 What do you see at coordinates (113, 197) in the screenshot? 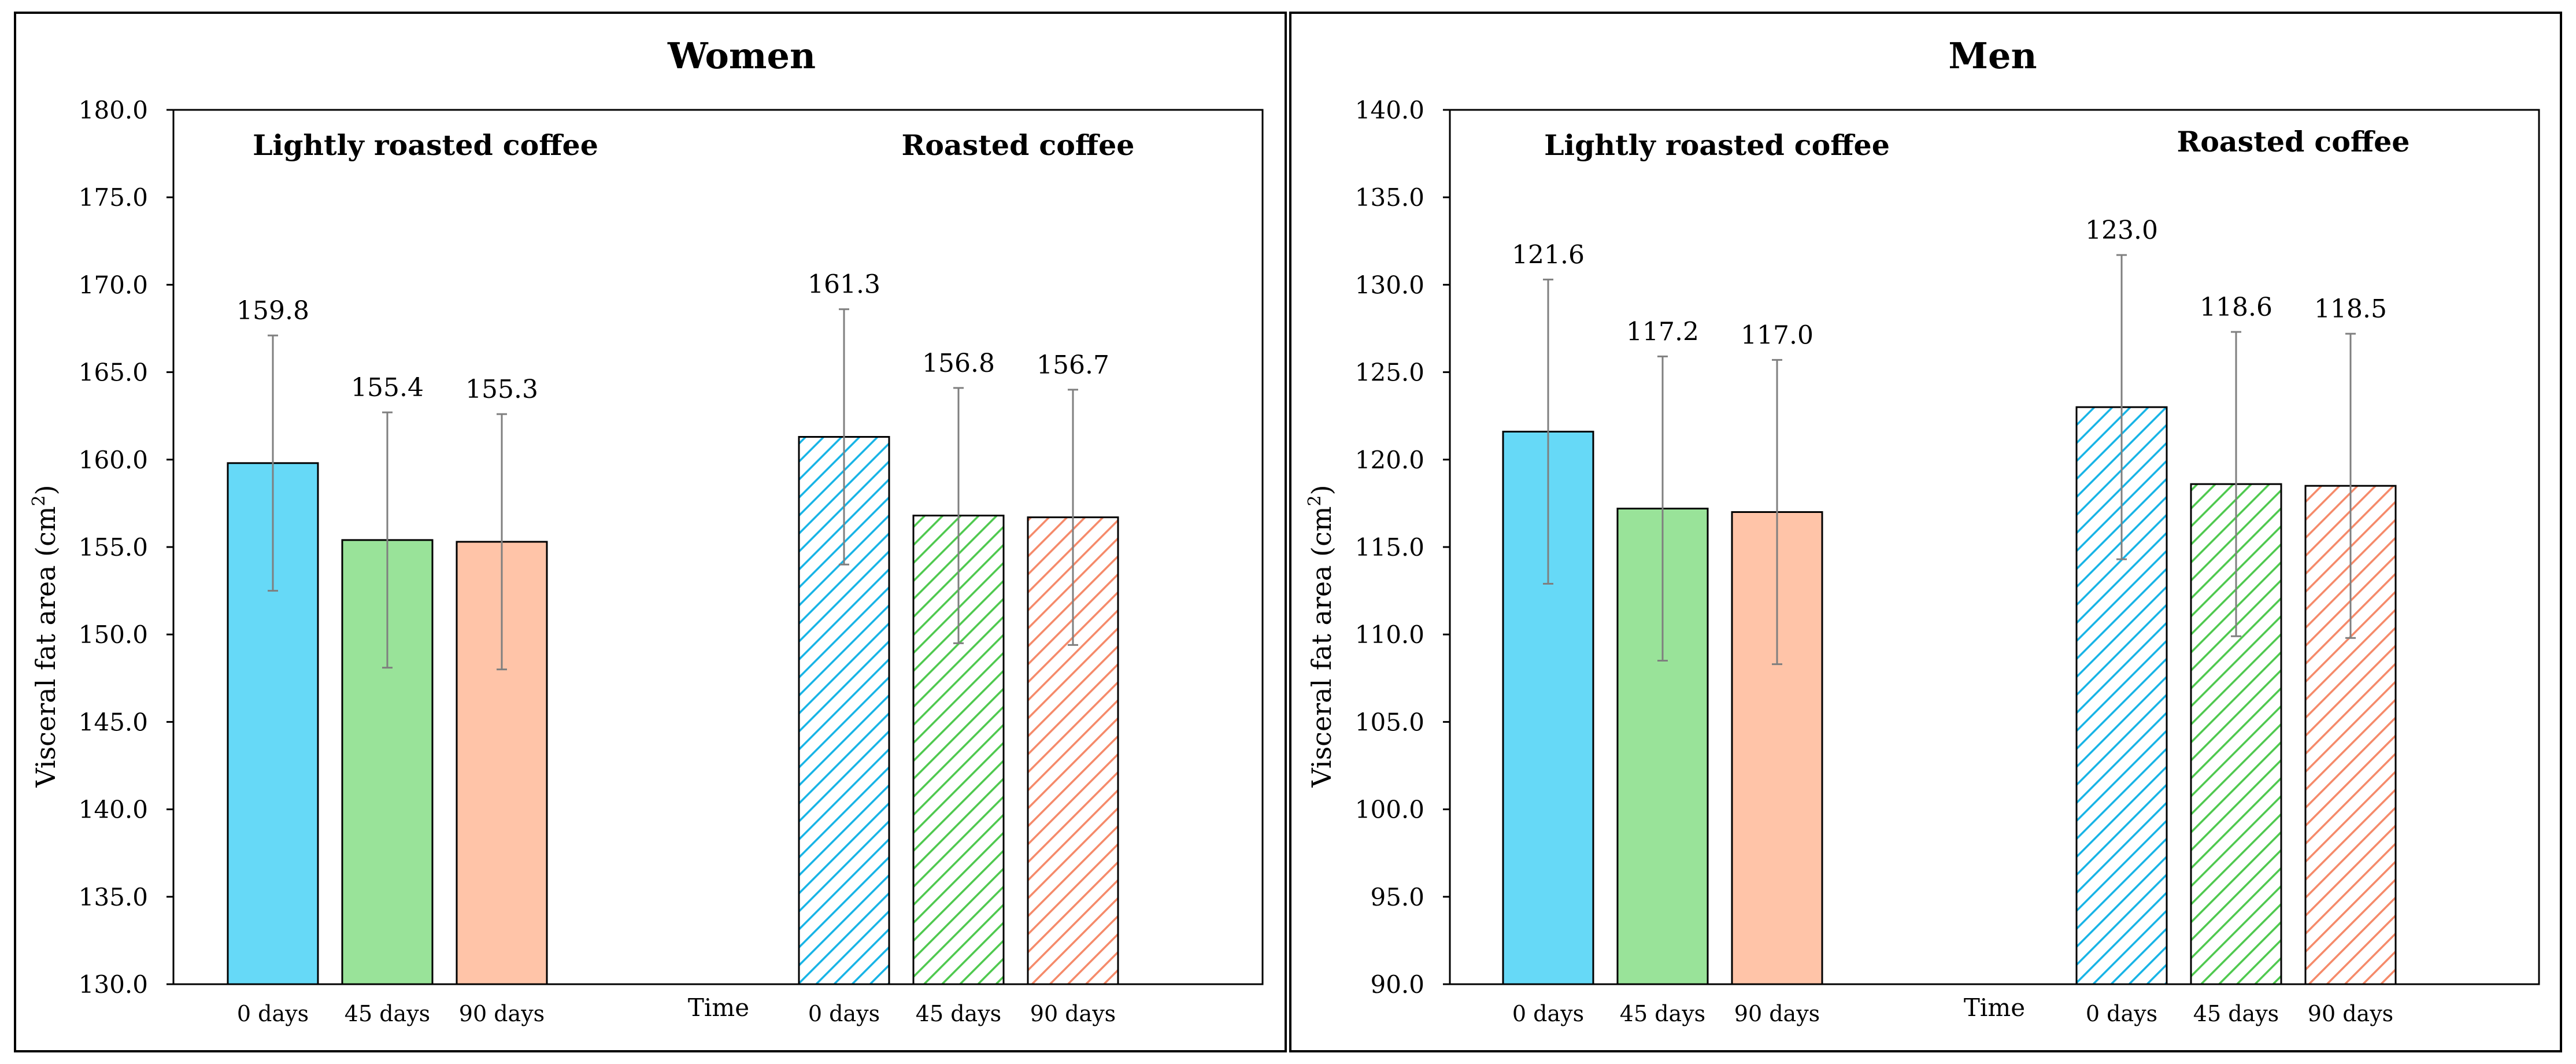
I see `y-tick-label: 175.0` at bounding box center [113, 197].